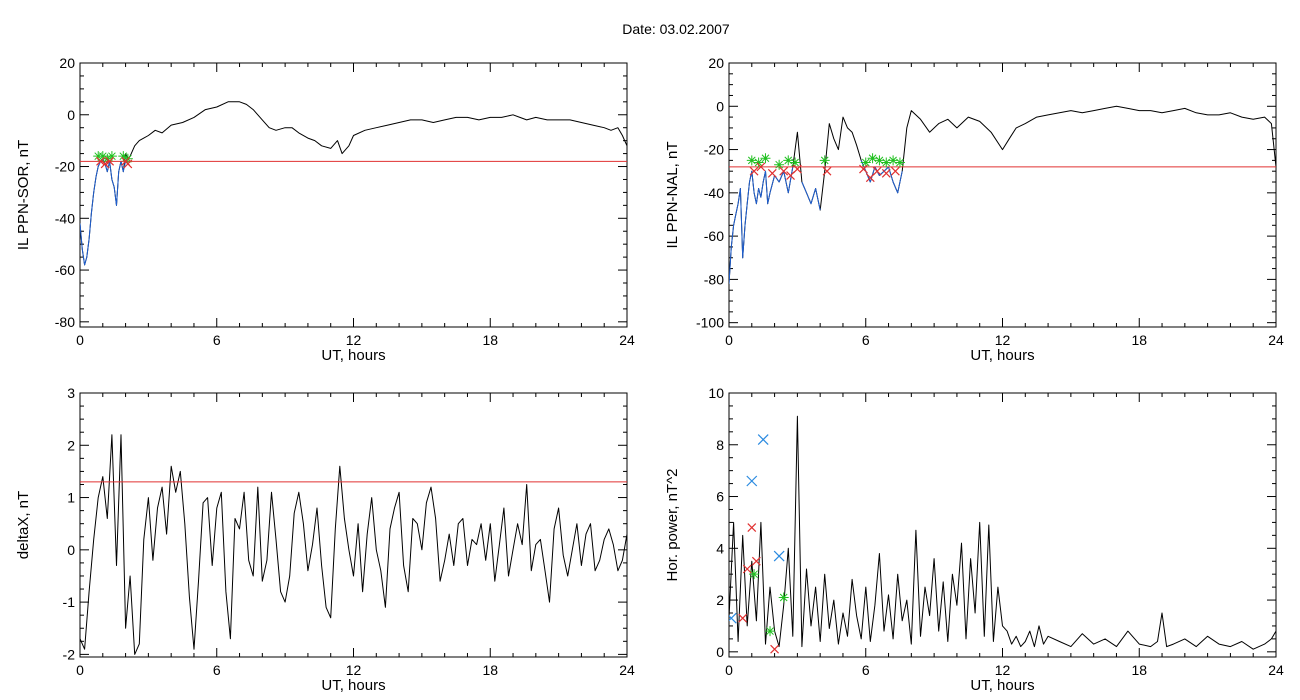 This screenshot has height=700, width=1300. I want to click on y-axis-label: IL PPN-SOR, nT, so click(23, 195).